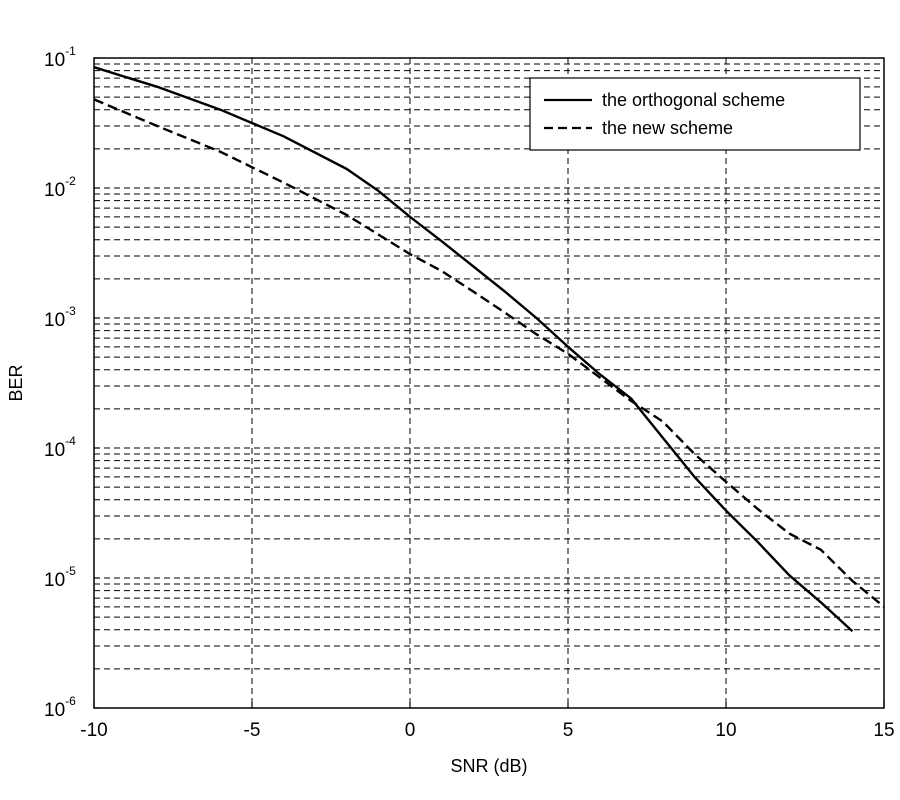  Describe the element at coordinates (60, 57) in the screenshot. I see `y-tick-label: 10⁻¹` at that location.